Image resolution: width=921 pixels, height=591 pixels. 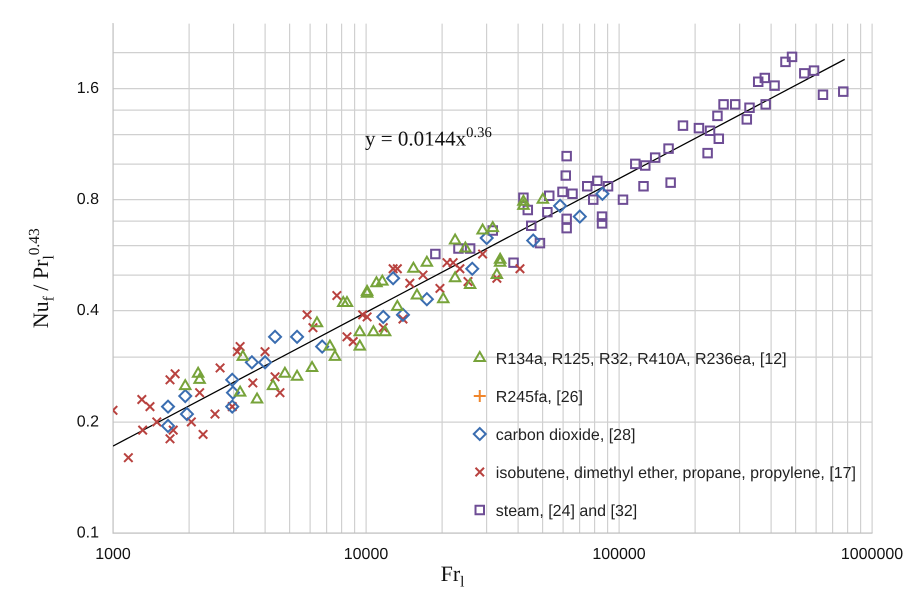 I want to click on x-tick-label: 10000, so click(x=366, y=555).